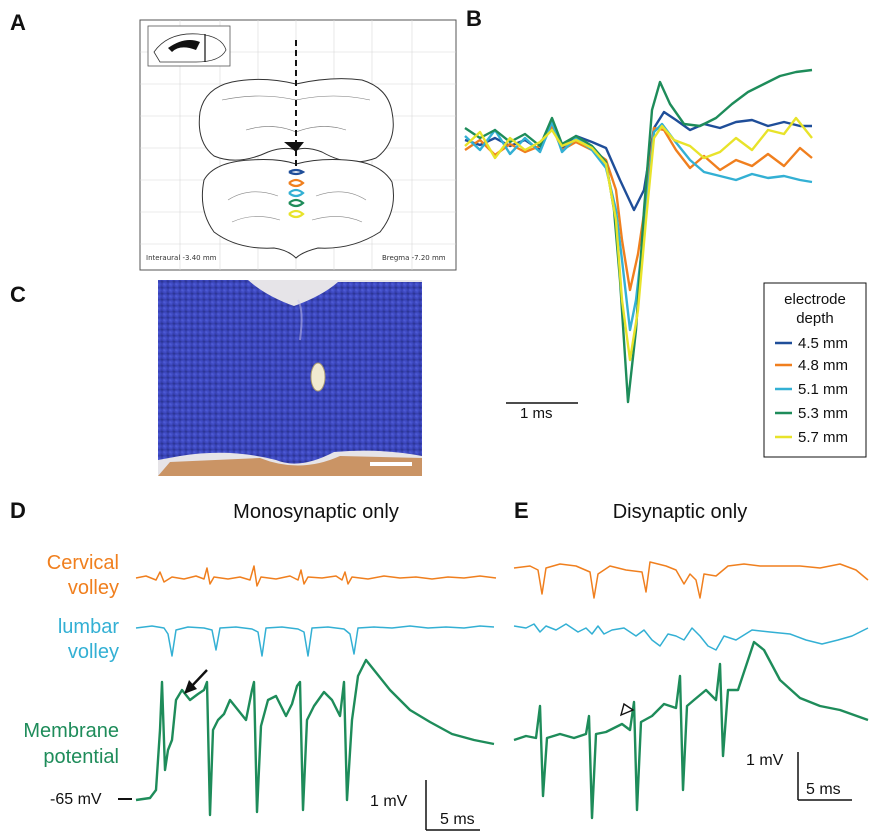  I want to click on cervical-label-line1: Cervical, so click(83, 563).